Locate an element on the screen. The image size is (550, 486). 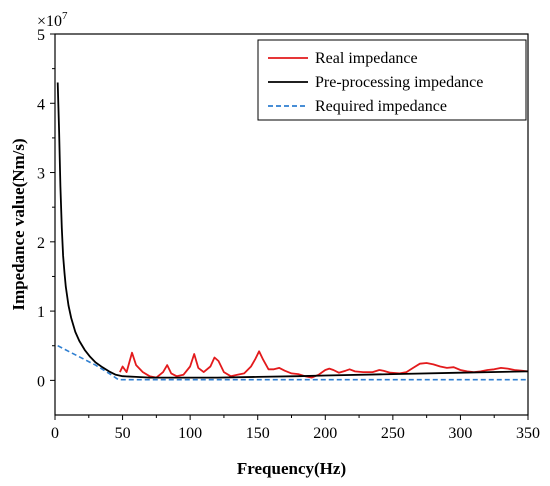
y-tick-label: 5 is located at coordinates (41, 35).